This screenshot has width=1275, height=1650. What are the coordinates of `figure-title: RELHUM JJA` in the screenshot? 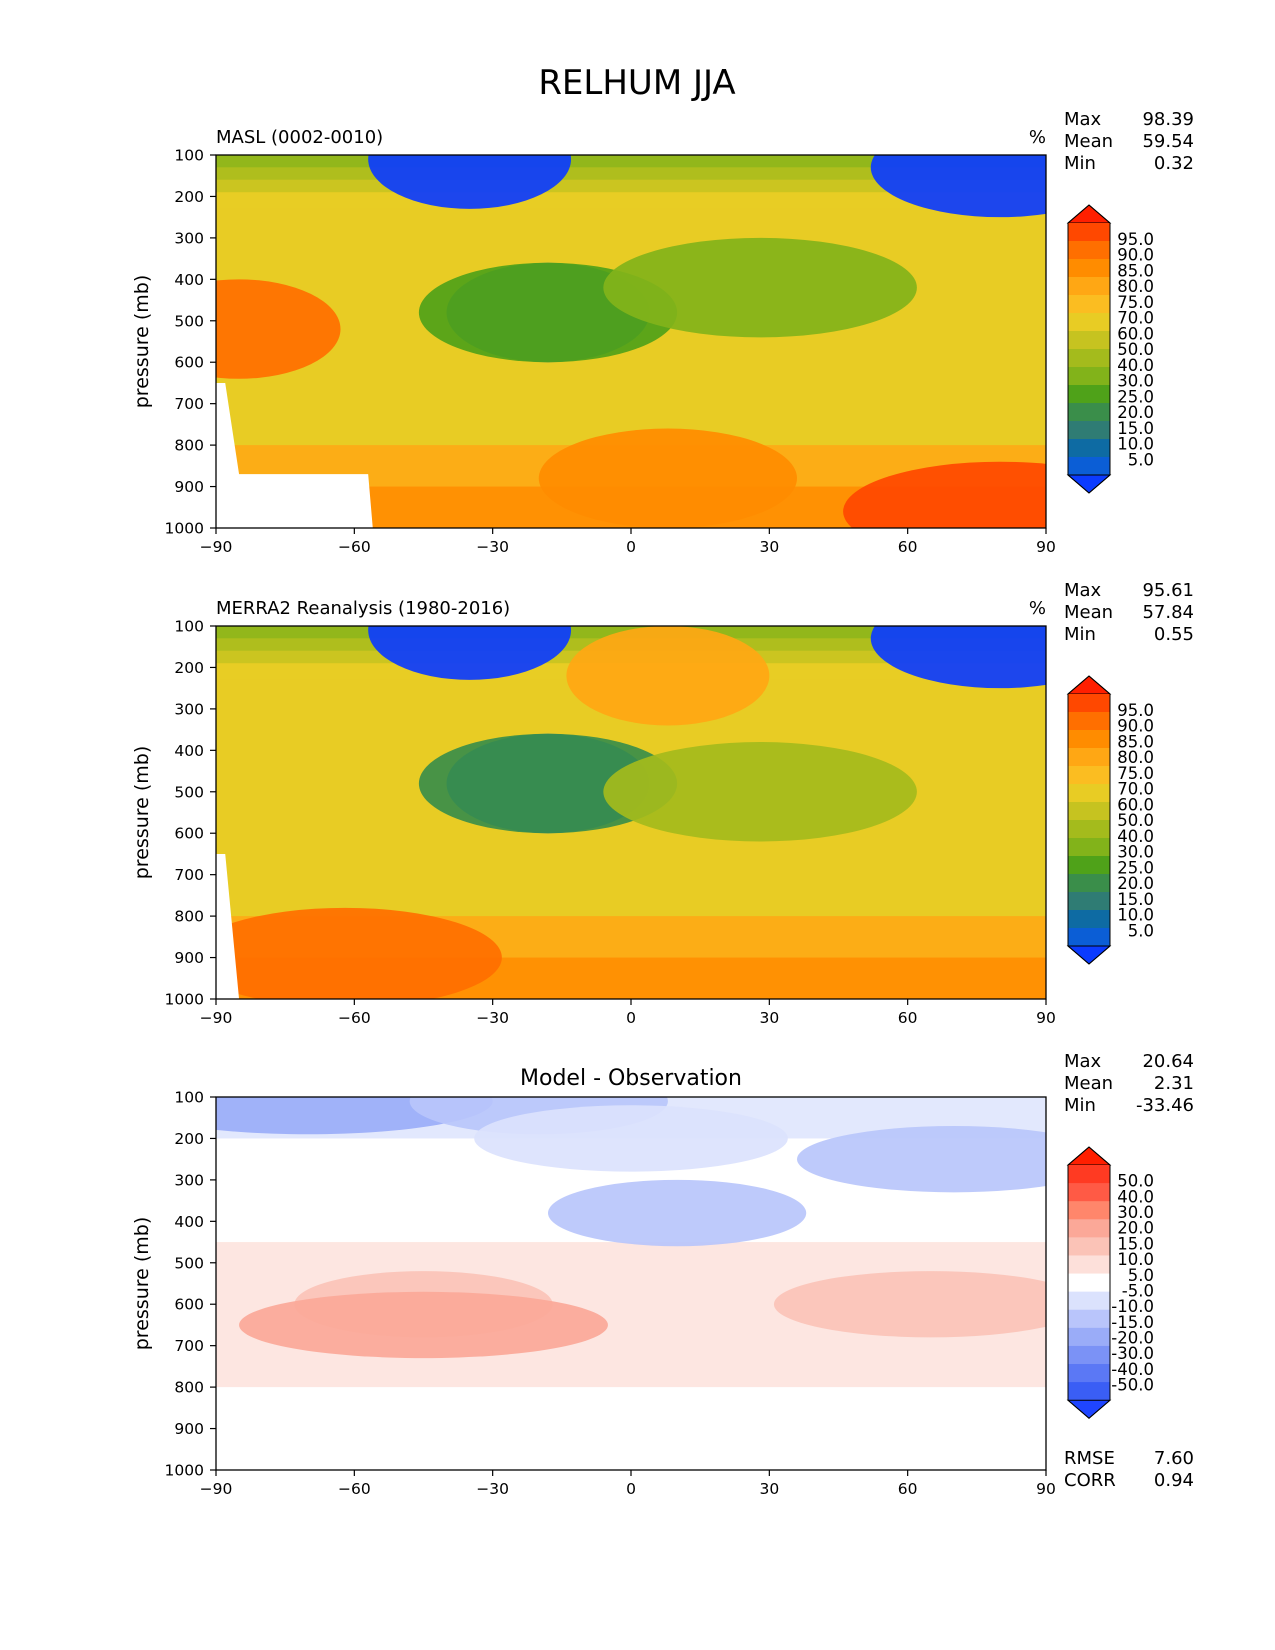 It's located at (636, 83).